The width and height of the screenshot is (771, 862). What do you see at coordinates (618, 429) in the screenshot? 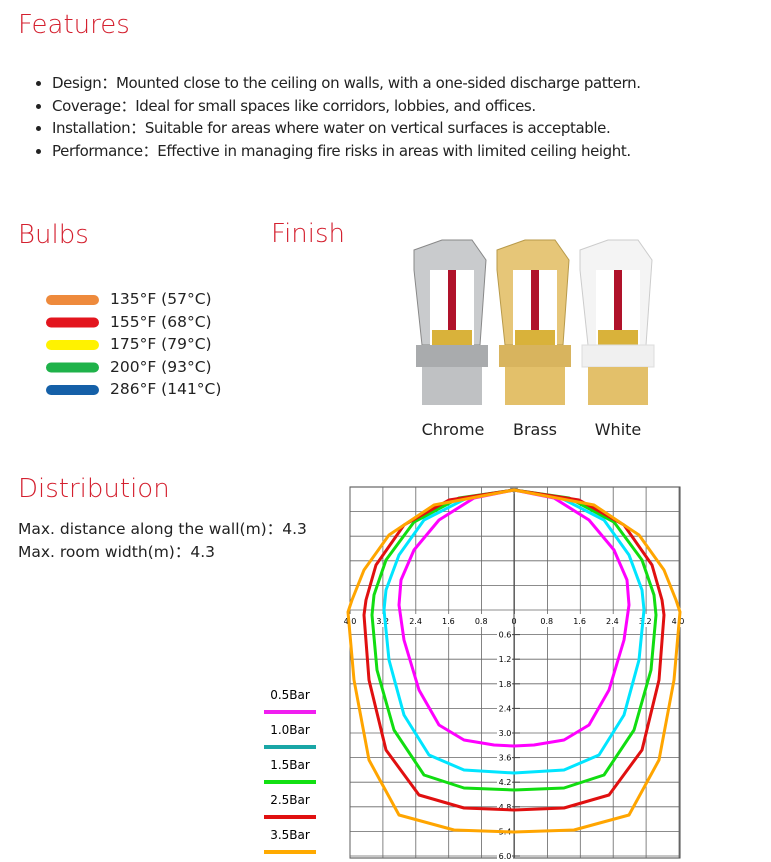
I see `finish-label: White` at bounding box center [618, 429].